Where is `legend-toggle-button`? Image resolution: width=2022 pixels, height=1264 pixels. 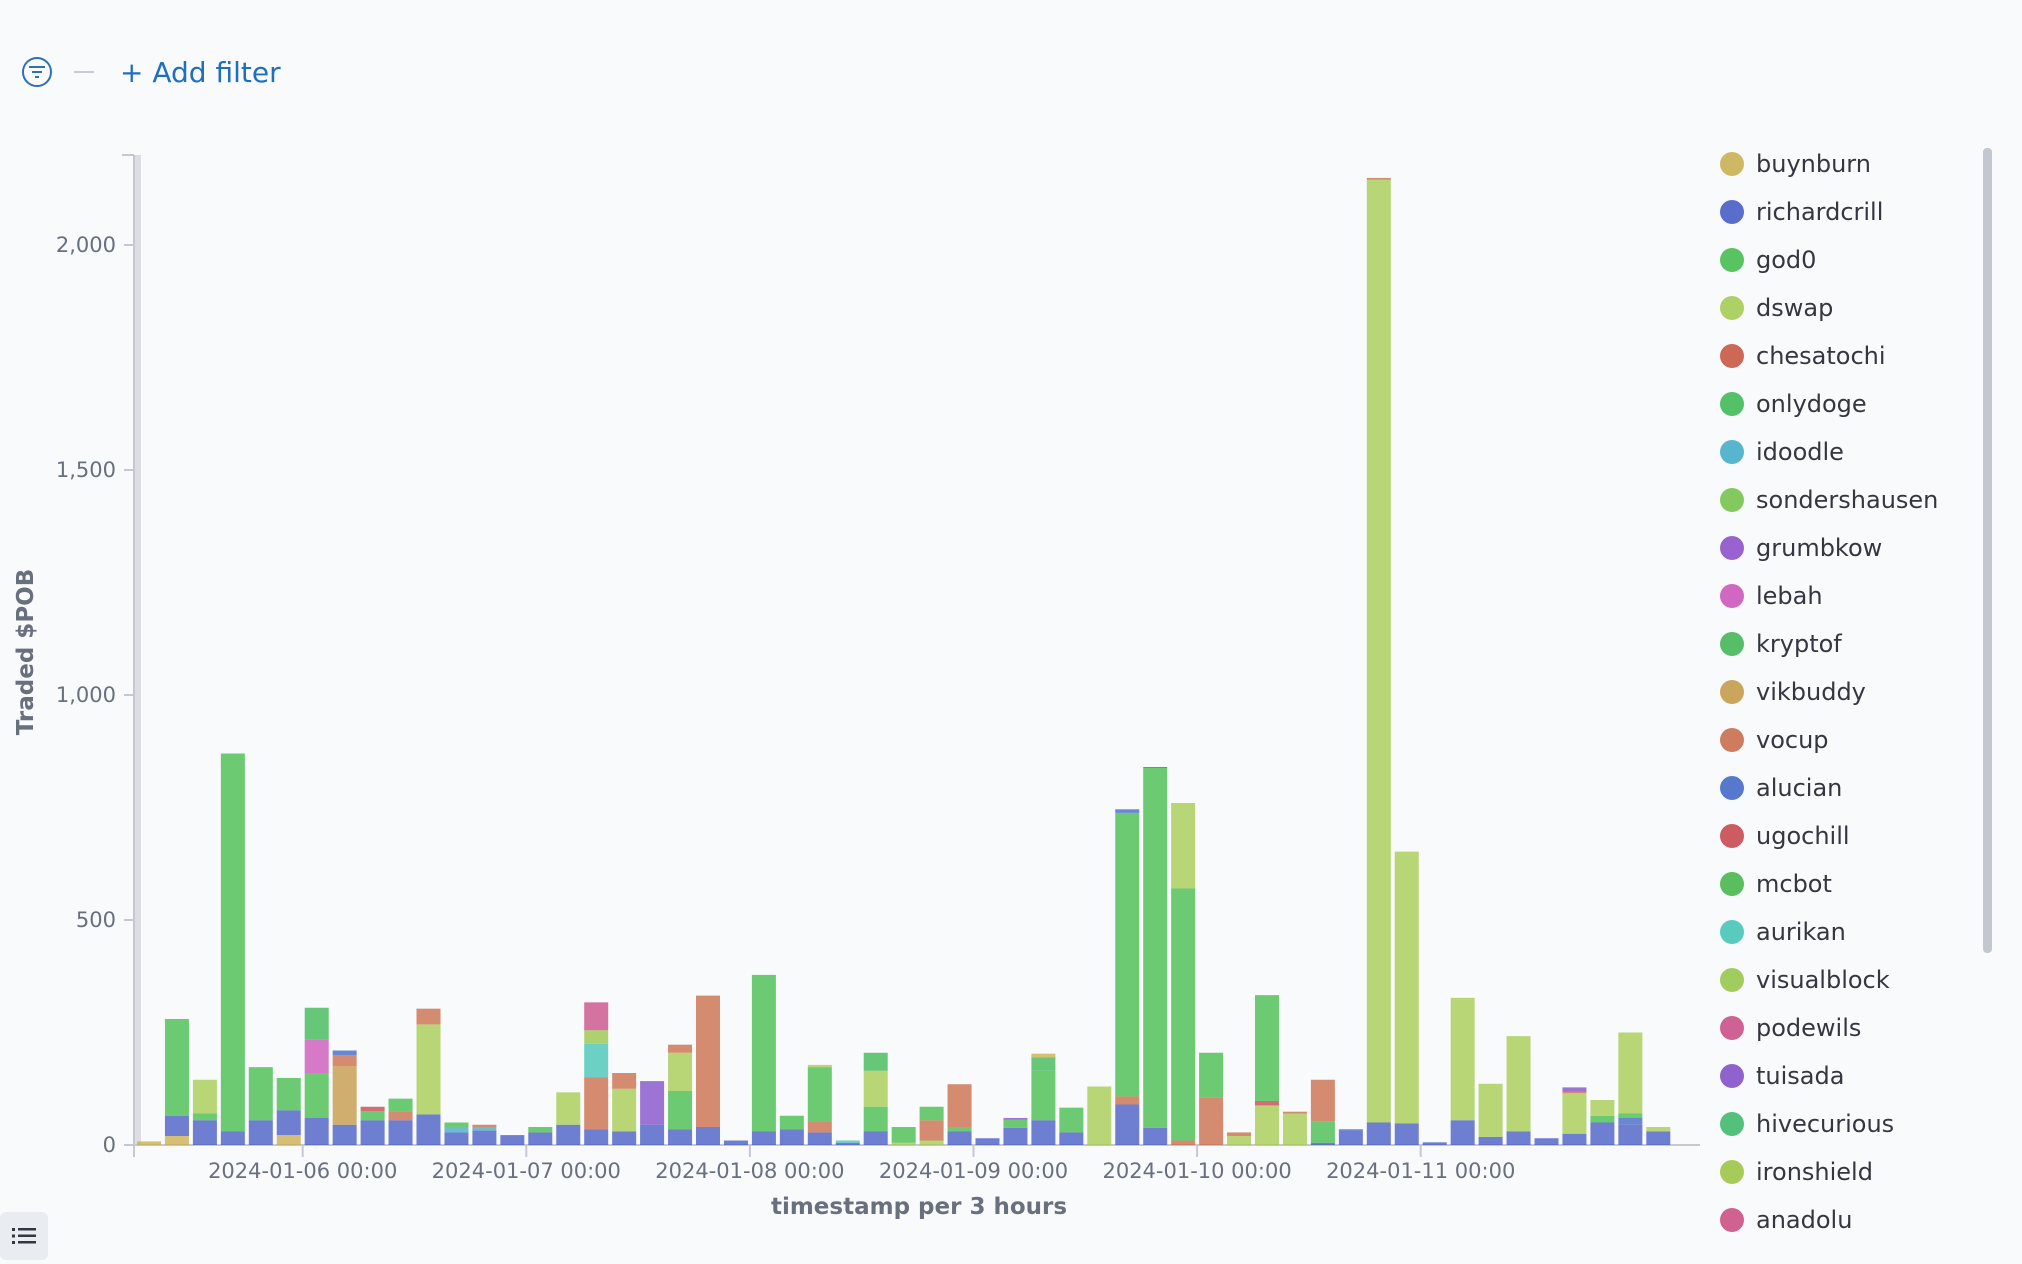 legend-toggle-button is located at coordinates (24, 1236).